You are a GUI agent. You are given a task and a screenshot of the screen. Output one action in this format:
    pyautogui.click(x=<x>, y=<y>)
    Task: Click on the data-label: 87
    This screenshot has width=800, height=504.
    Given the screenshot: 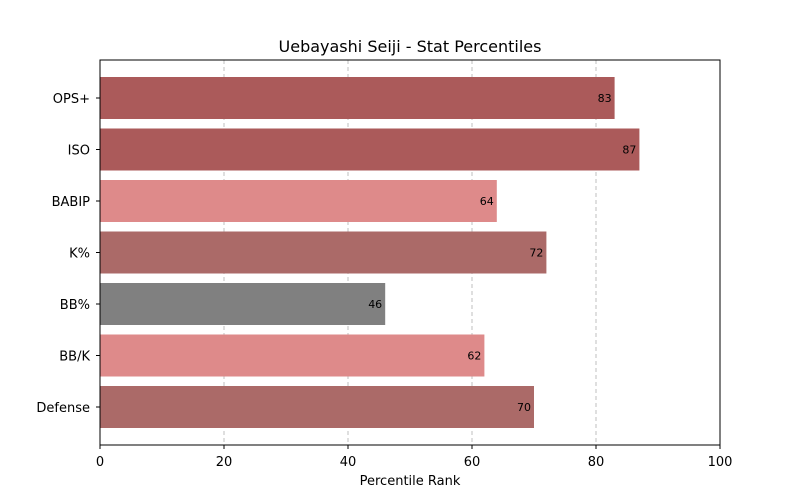 What is the action you would take?
    pyautogui.click(x=629, y=150)
    